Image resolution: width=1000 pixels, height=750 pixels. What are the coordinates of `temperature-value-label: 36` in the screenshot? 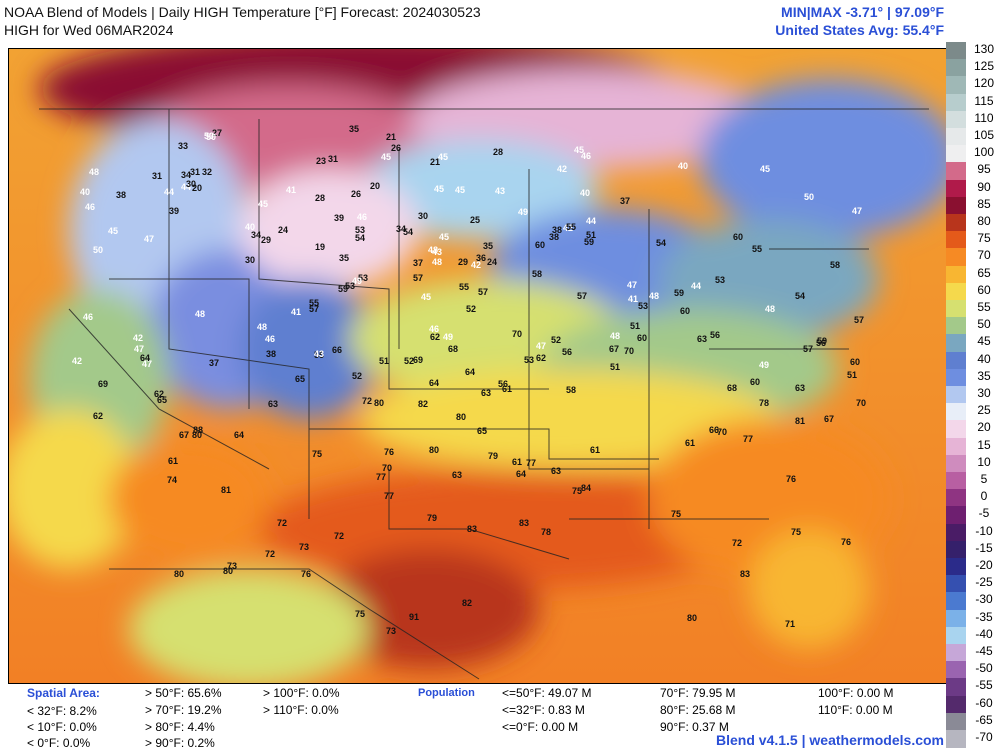 It's located at (481, 258).